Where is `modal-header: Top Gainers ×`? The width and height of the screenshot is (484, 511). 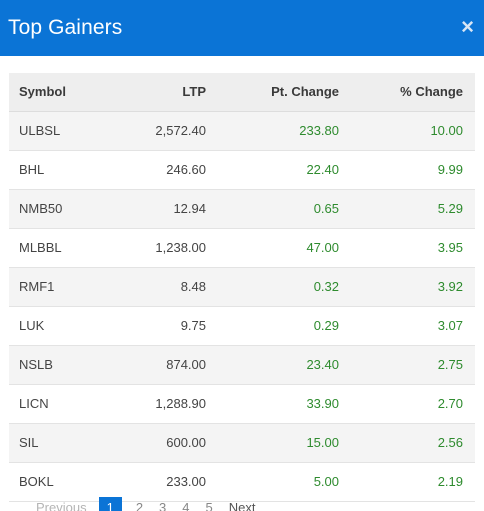 modal-header: Top Gainers × is located at coordinates (242, 28).